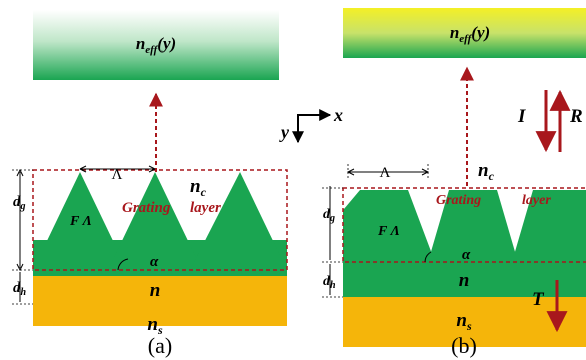 The height and width of the screenshot is (360, 586). What do you see at coordinates (311, 124) in the screenshot?
I see `coordinate-axes: x y` at bounding box center [311, 124].